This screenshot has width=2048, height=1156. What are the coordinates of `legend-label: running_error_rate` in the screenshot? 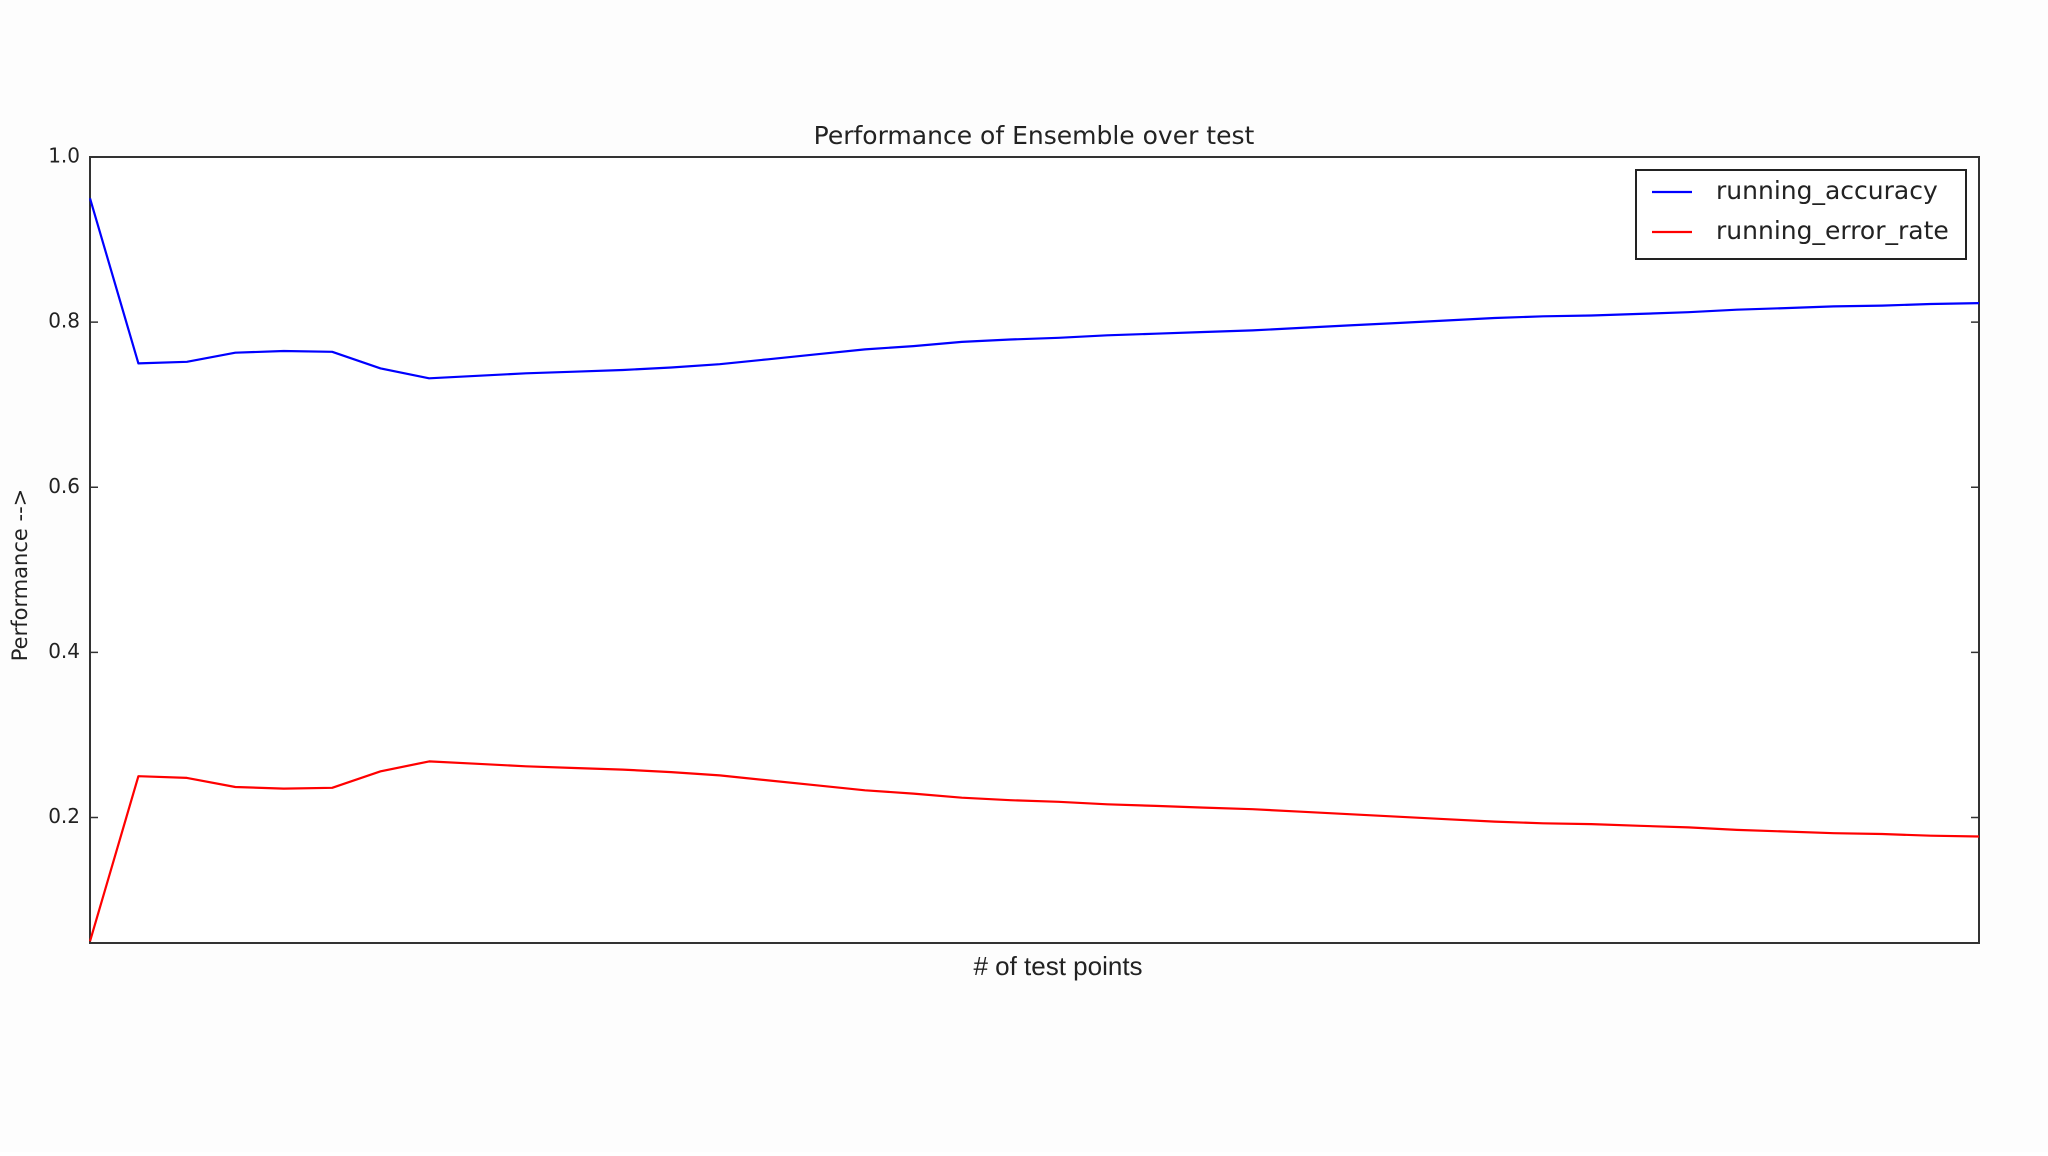 It's located at (1832, 230).